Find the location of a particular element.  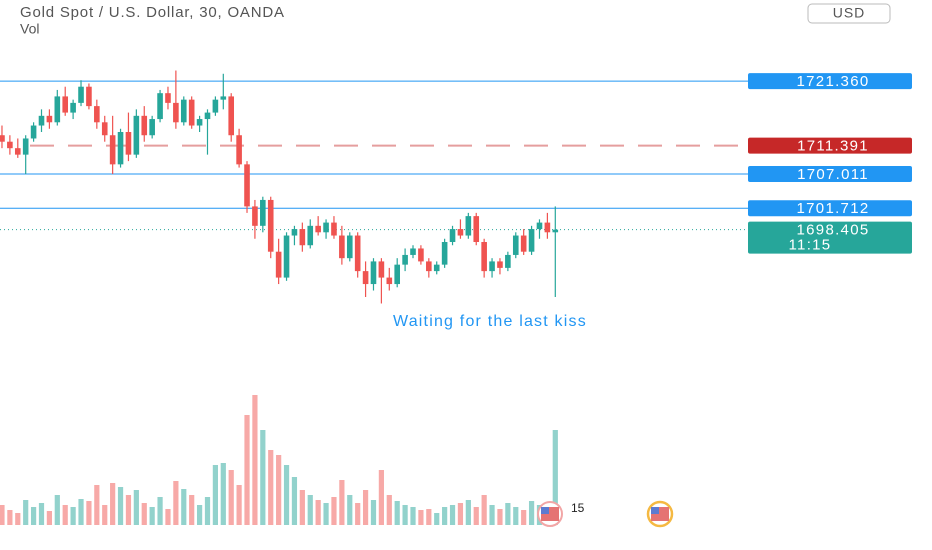

currency-button: USD is located at coordinates (849, 13).